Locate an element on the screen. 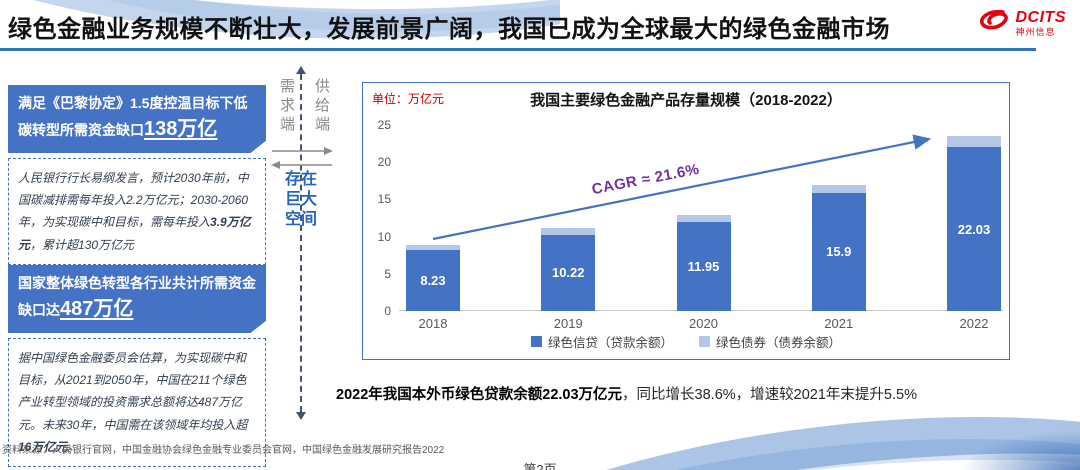 The width and height of the screenshot is (1080, 470). y-tick-label: 5 is located at coordinates (387, 273).